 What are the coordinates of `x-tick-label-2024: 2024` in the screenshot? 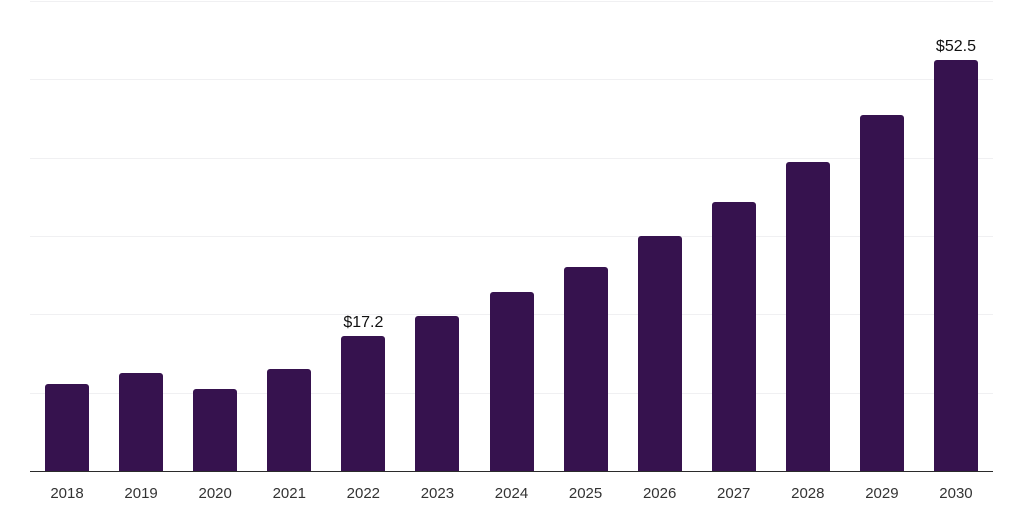 It's located at (511, 493).